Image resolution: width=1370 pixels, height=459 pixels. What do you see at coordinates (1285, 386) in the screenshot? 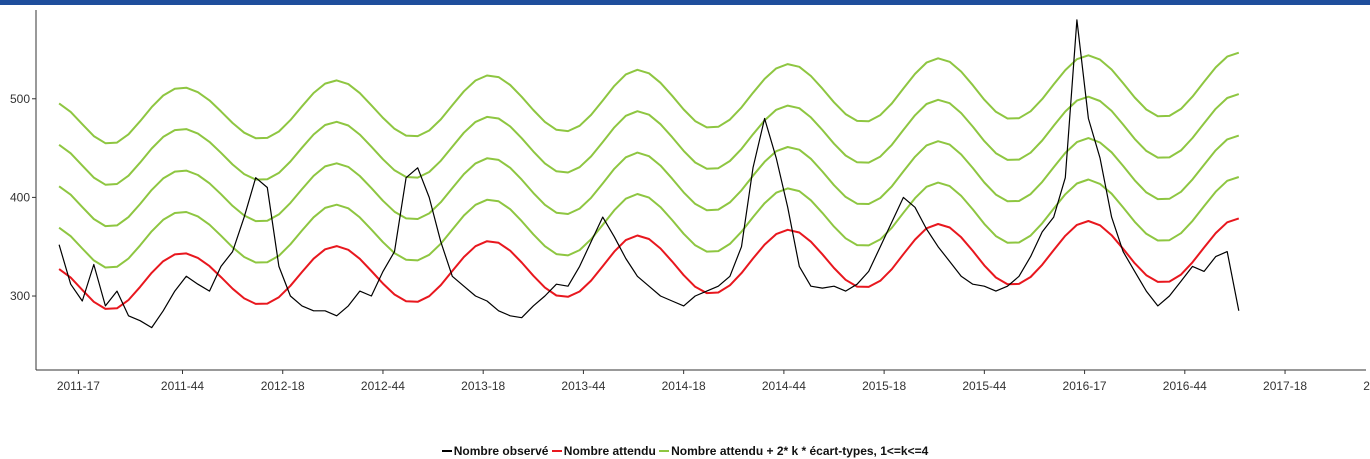
I see `x-tick-label: 2017-18` at bounding box center [1285, 386].